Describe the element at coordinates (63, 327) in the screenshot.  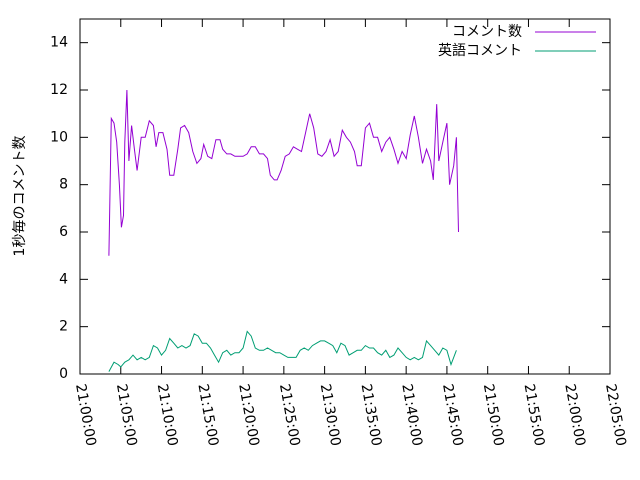
I see `y-tick-label: 2` at that location.